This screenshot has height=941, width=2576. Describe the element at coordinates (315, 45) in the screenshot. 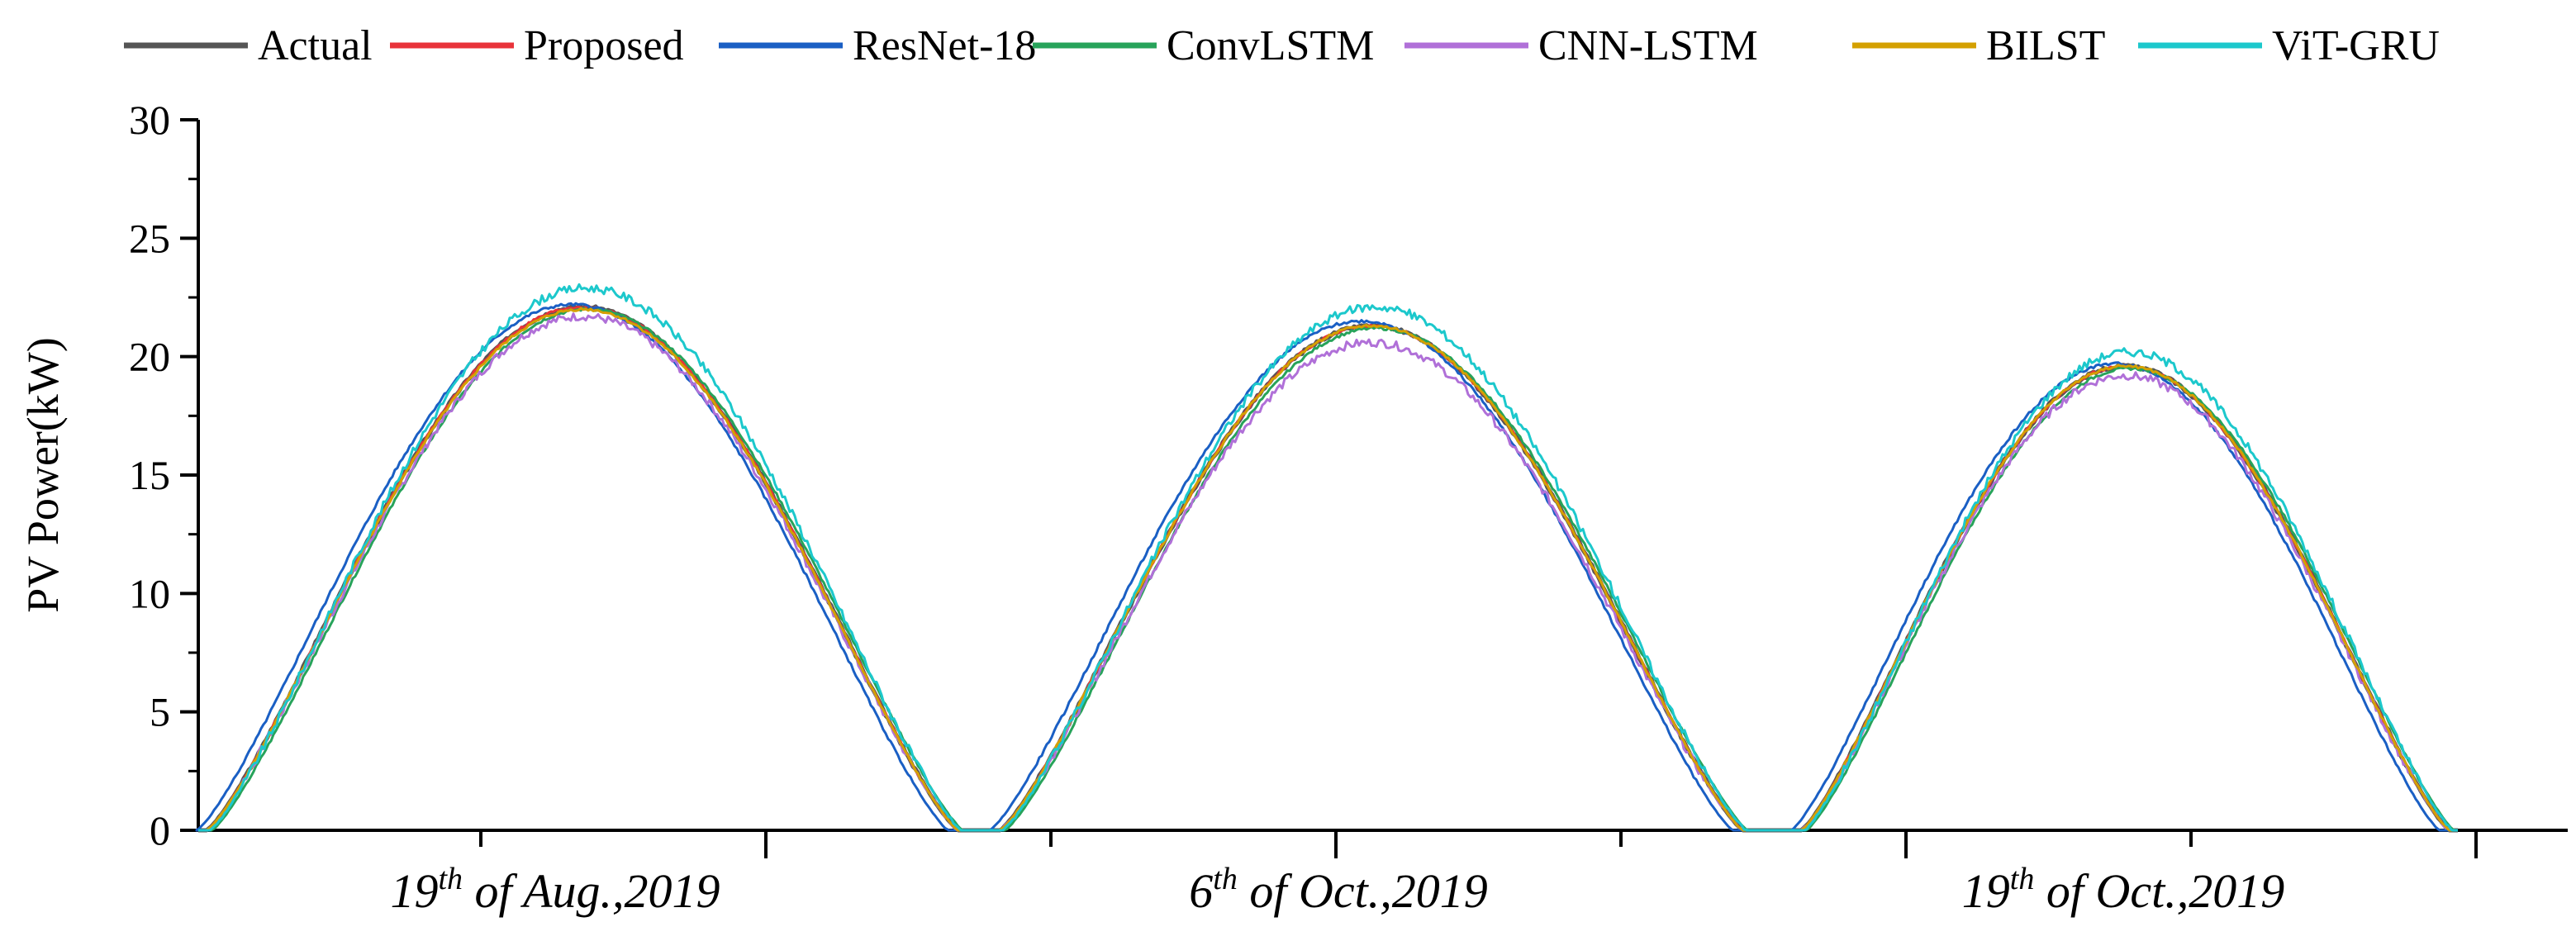

I see `legend-label: Actual` at that location.